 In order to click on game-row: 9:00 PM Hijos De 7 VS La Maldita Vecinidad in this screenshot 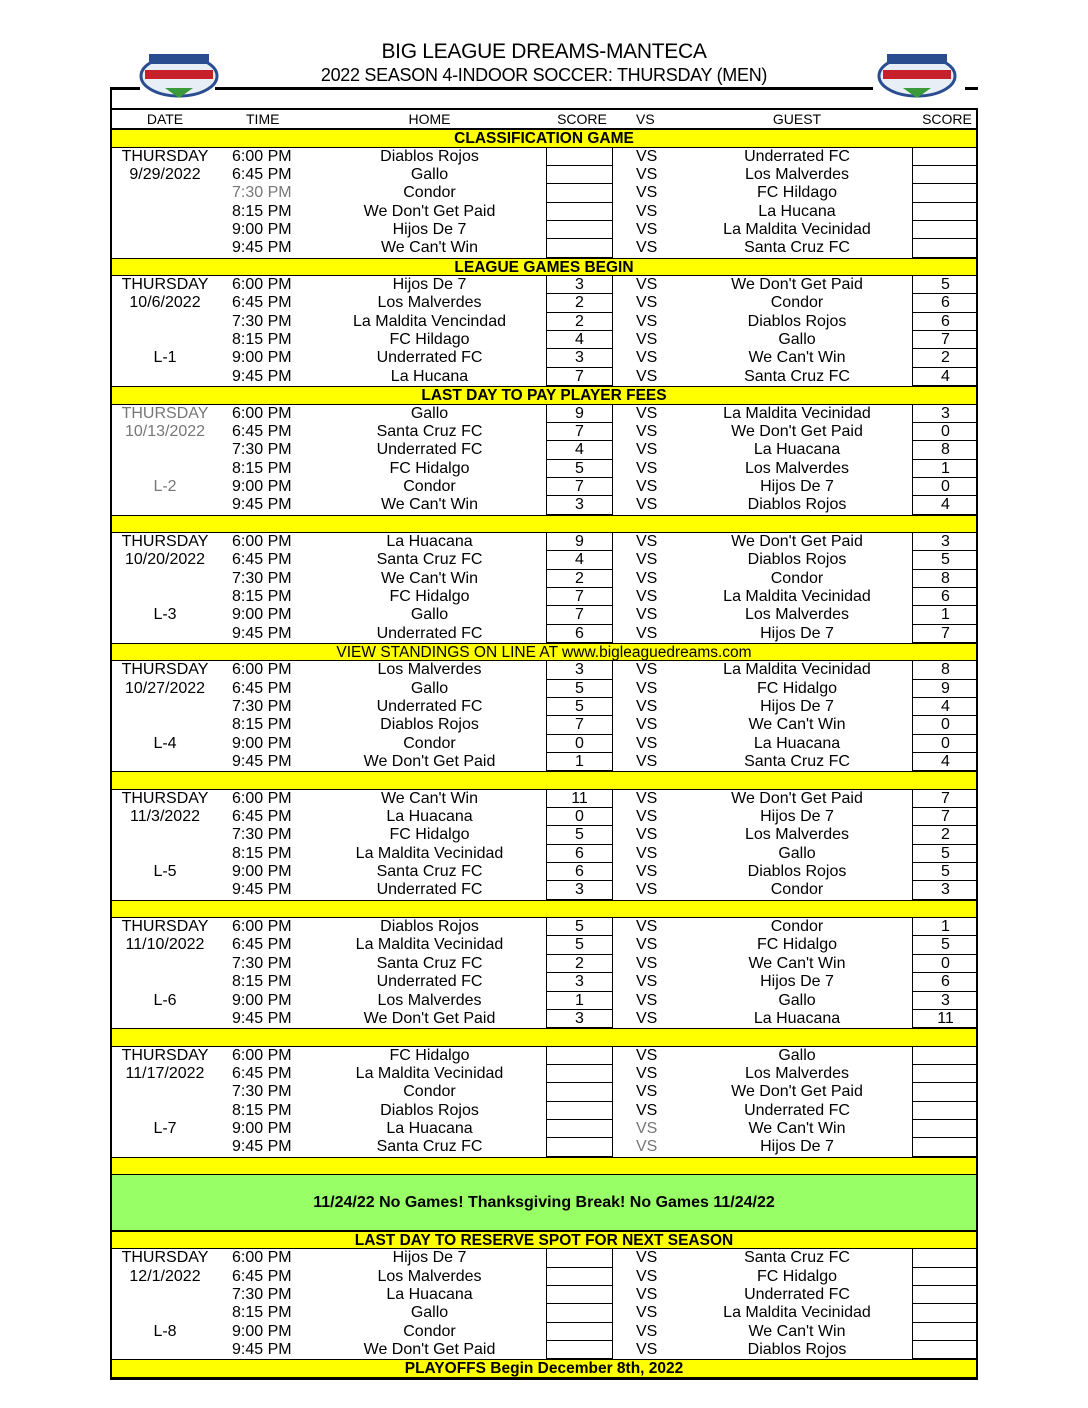, I will do `click(545, 230)`.